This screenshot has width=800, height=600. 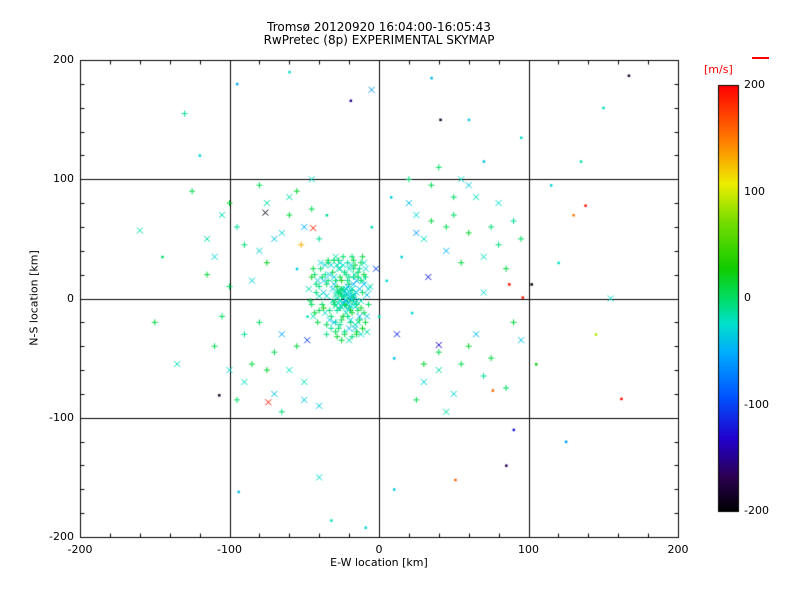 What do you see at coordinates (379, 549) in the screenshot?
I see `x-tick-label: 0` at bounding box center [379, 549].